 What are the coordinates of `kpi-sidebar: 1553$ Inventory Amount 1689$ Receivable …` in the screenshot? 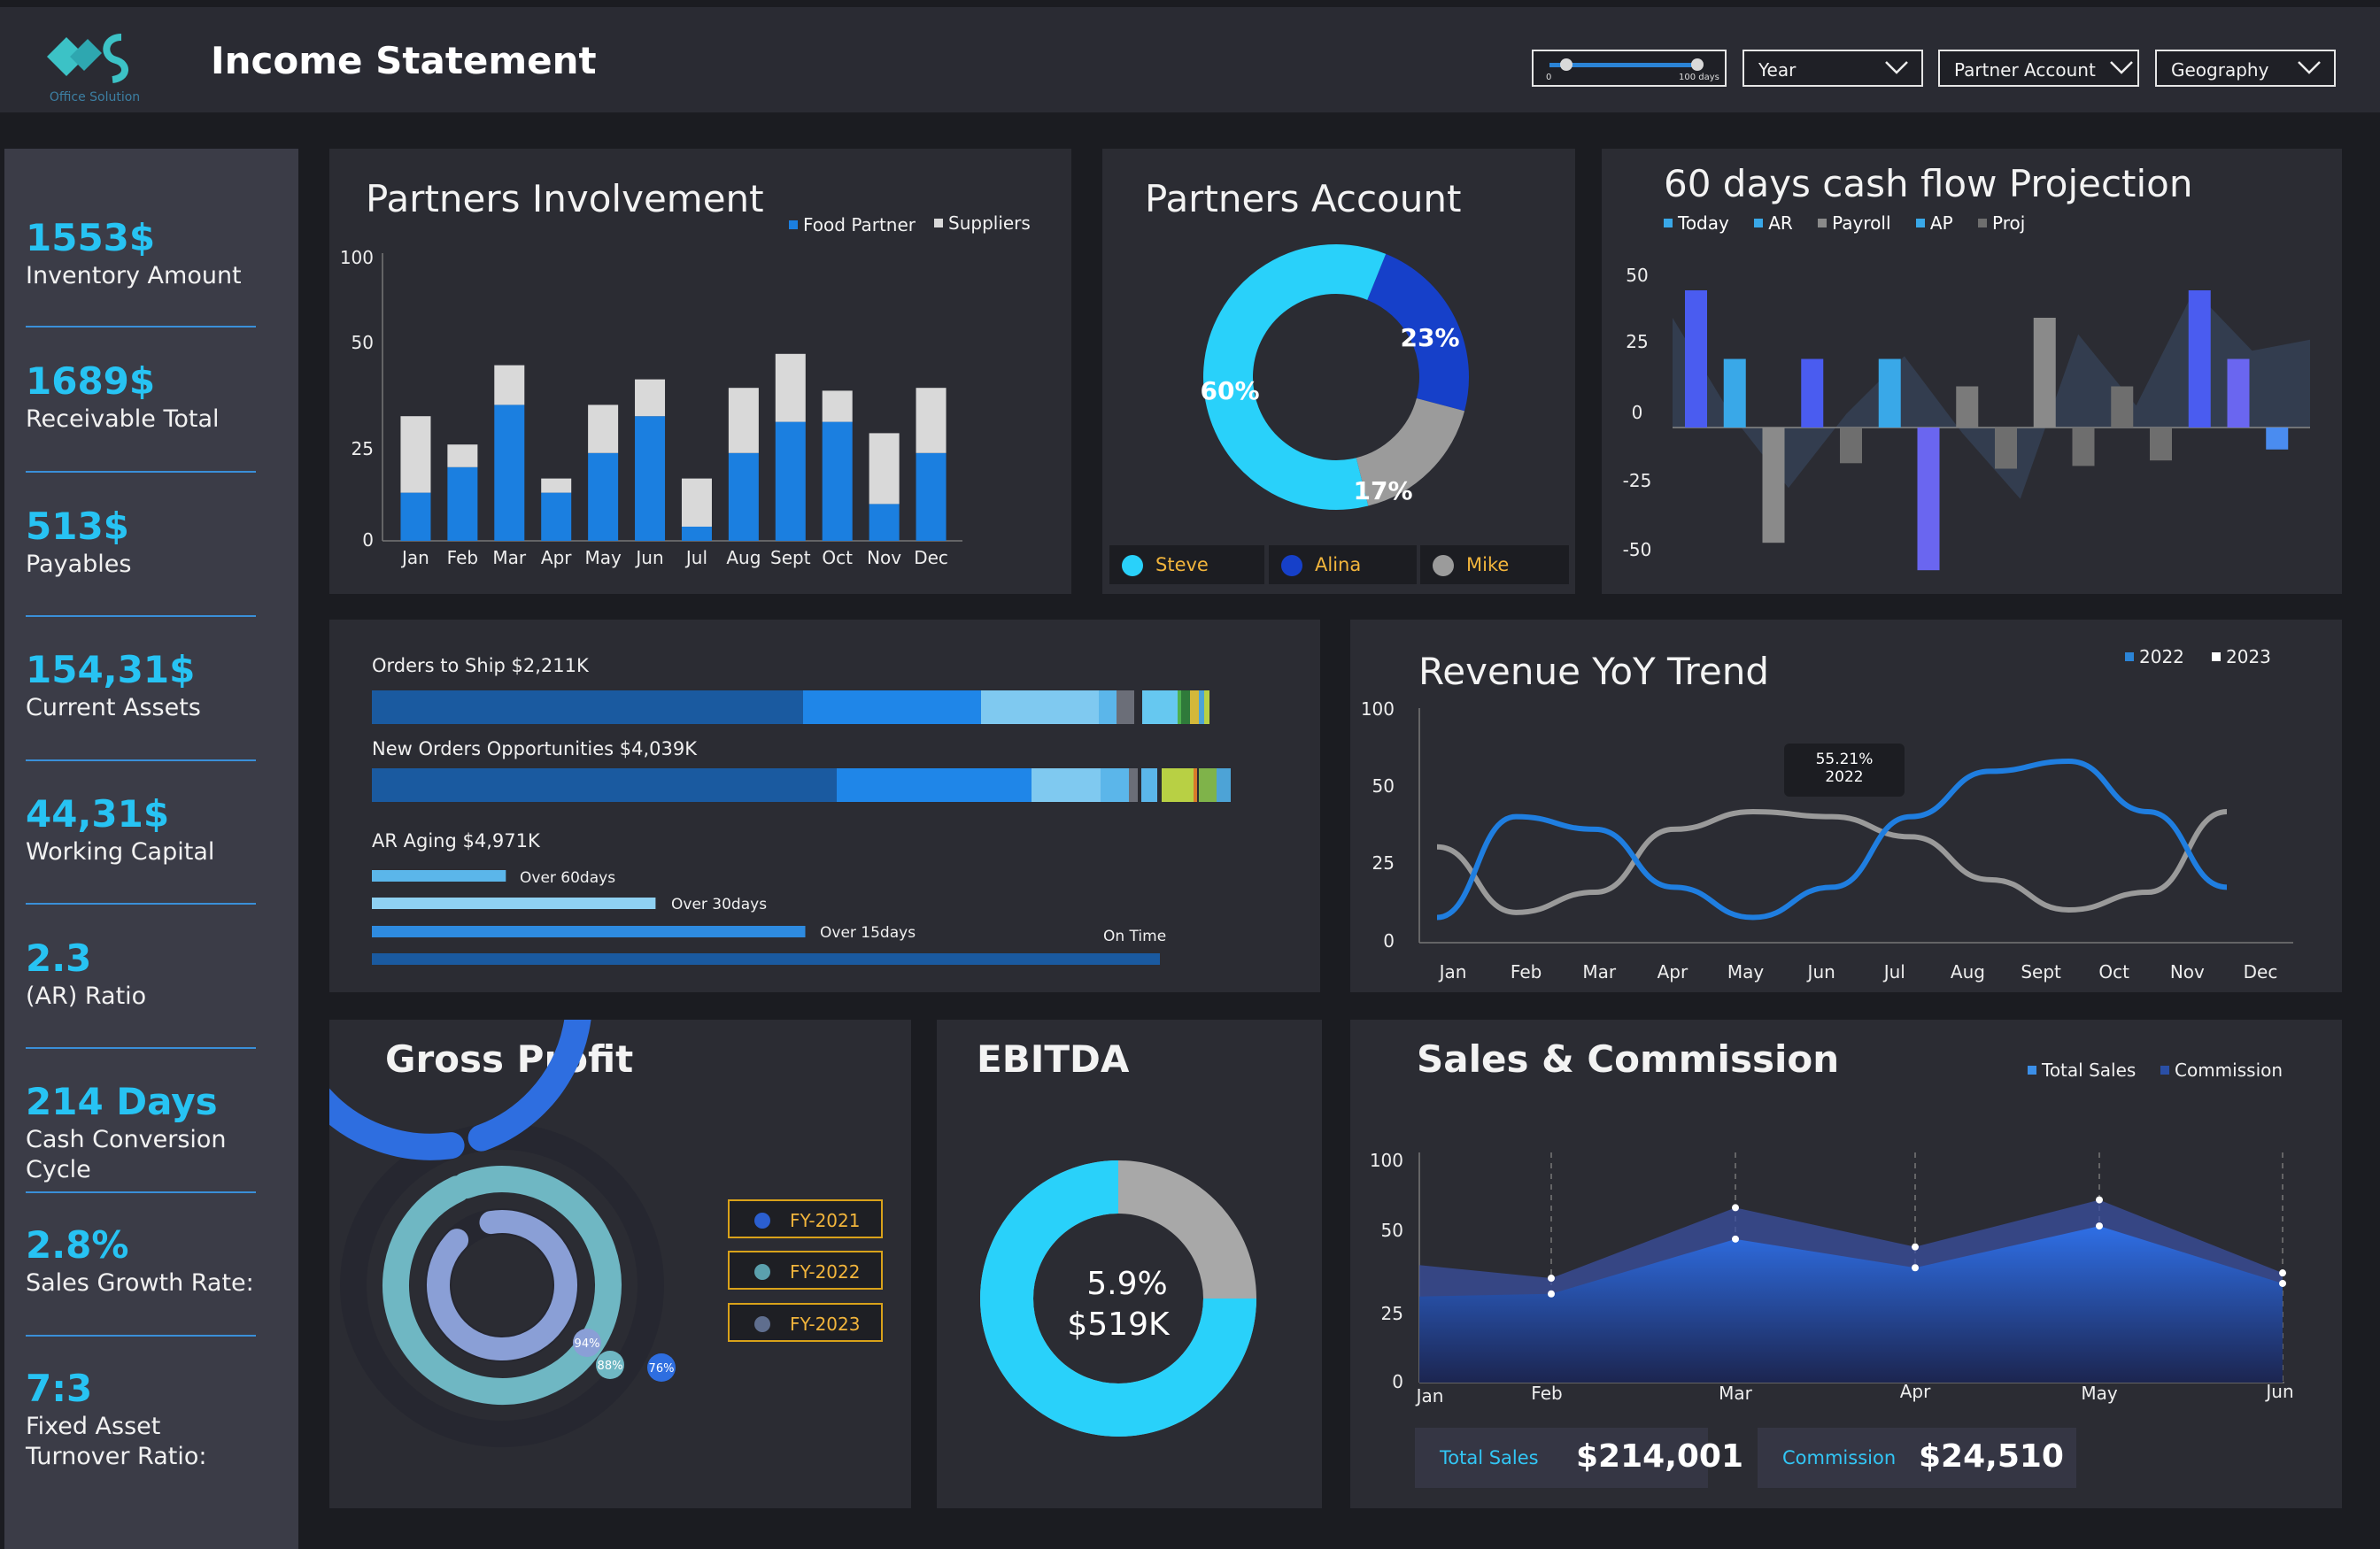 It's located at (151, 849).